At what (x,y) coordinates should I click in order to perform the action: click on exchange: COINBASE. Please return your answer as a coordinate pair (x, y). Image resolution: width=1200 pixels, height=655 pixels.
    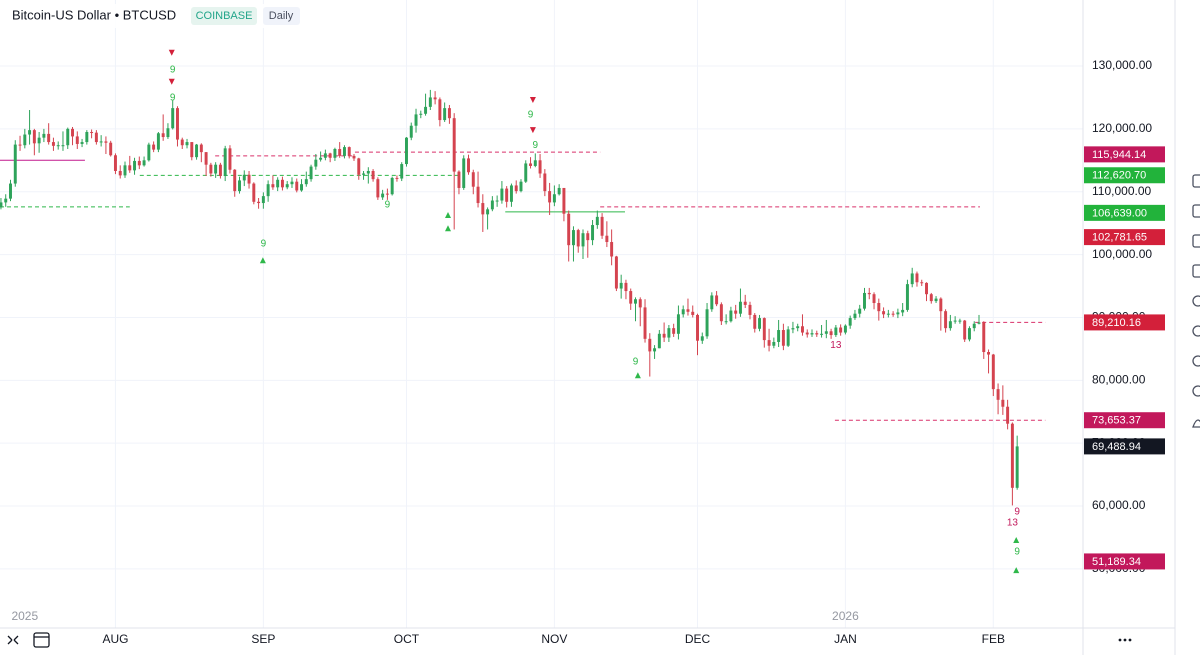
    Looking at the image, I should click on (224, 16).